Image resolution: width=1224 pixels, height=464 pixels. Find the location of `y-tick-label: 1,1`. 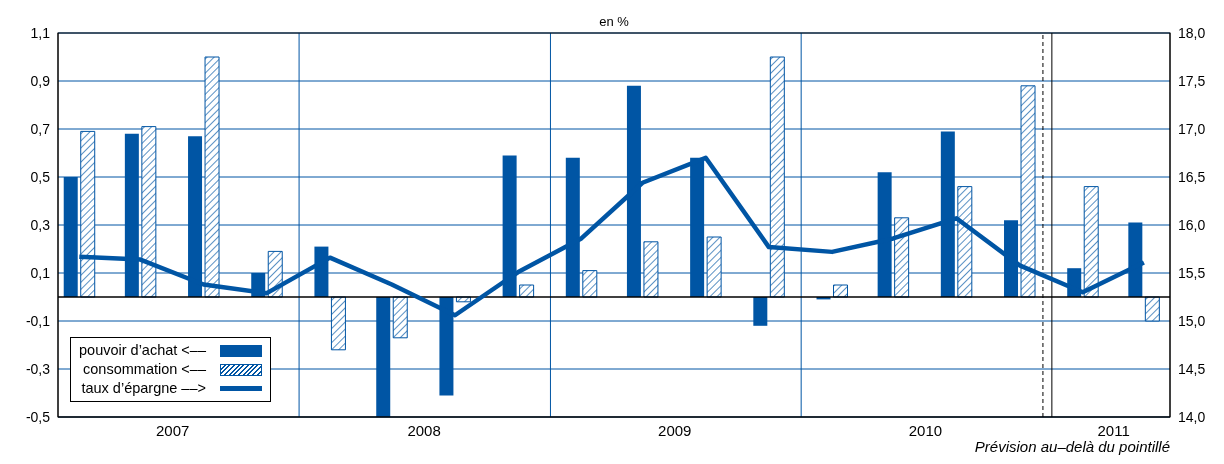

y-tick-label: 1,1 is located at coordinates (40, 32).